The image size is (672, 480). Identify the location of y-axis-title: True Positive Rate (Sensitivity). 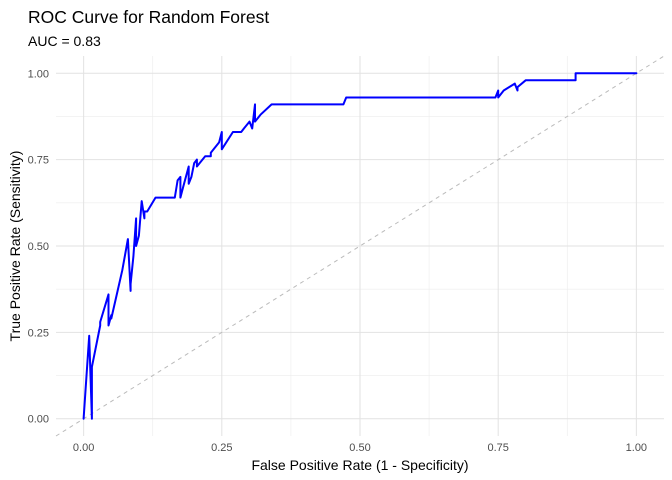
(15, 246).